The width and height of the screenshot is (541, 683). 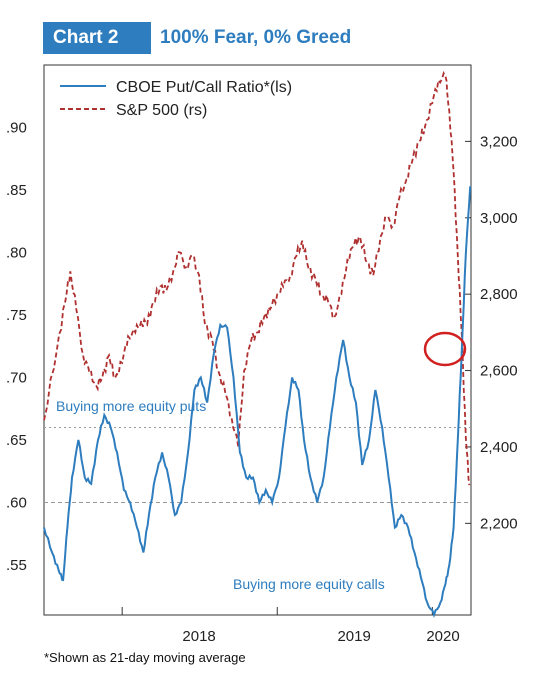 I want to click on right-tick-label: 2,400, so click(x=499, y=447).